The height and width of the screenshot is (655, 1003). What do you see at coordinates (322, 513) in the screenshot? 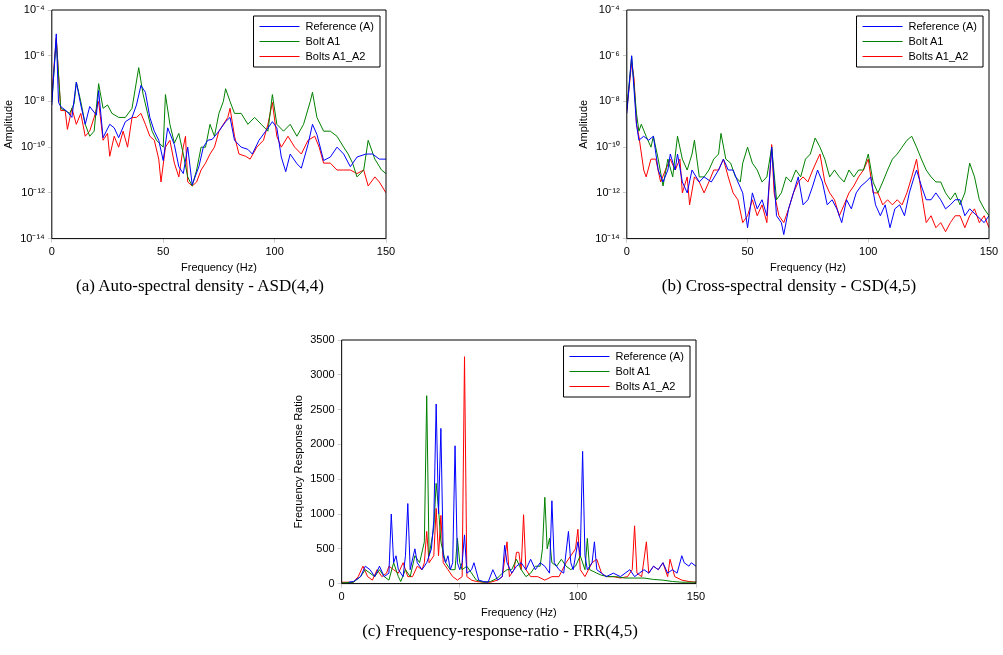
I see `y-tick-label: 1000` at bounding box center [322, 513].